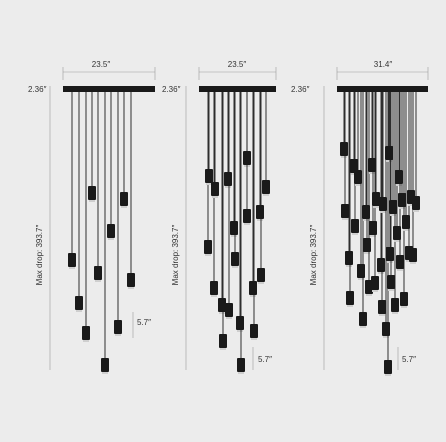  What do you see at coordinates (101, 233) in the screenshot?
I see `pendant-group` at bounding box center [101, 233].